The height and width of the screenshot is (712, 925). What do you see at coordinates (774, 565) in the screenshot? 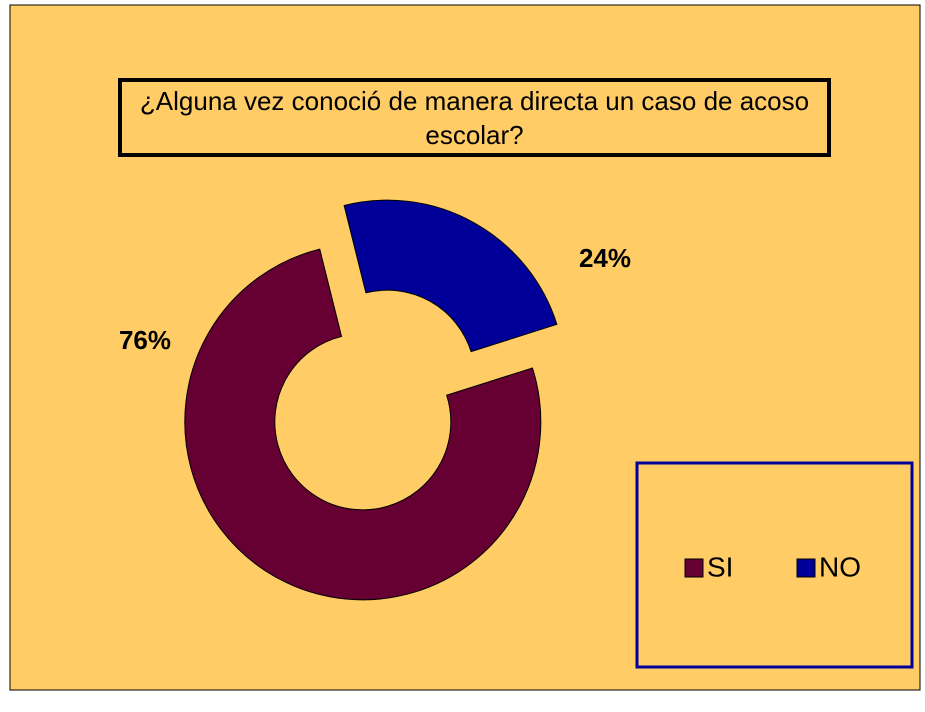
I see `legend-box` at bounding box center [774, 565].